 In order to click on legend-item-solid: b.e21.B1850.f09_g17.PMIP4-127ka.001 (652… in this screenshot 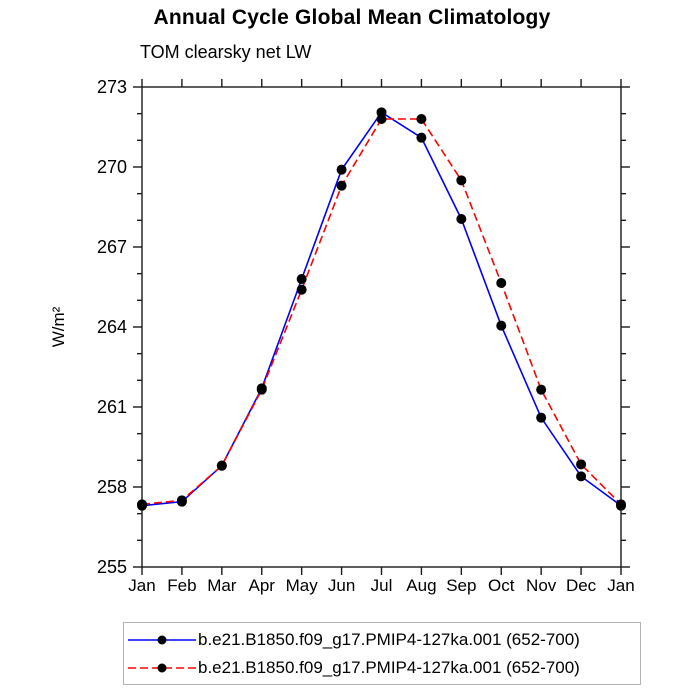, I will do `click(382, 640)`.